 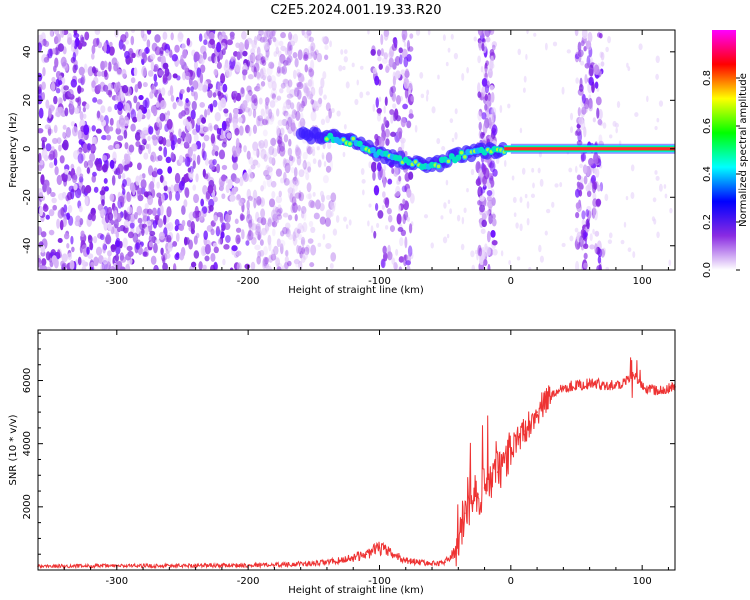 What do you see at coordinates (511, 581) in the screenshot?
I see `snr-x-tick-label: 0` at bounding box center [511, 581].